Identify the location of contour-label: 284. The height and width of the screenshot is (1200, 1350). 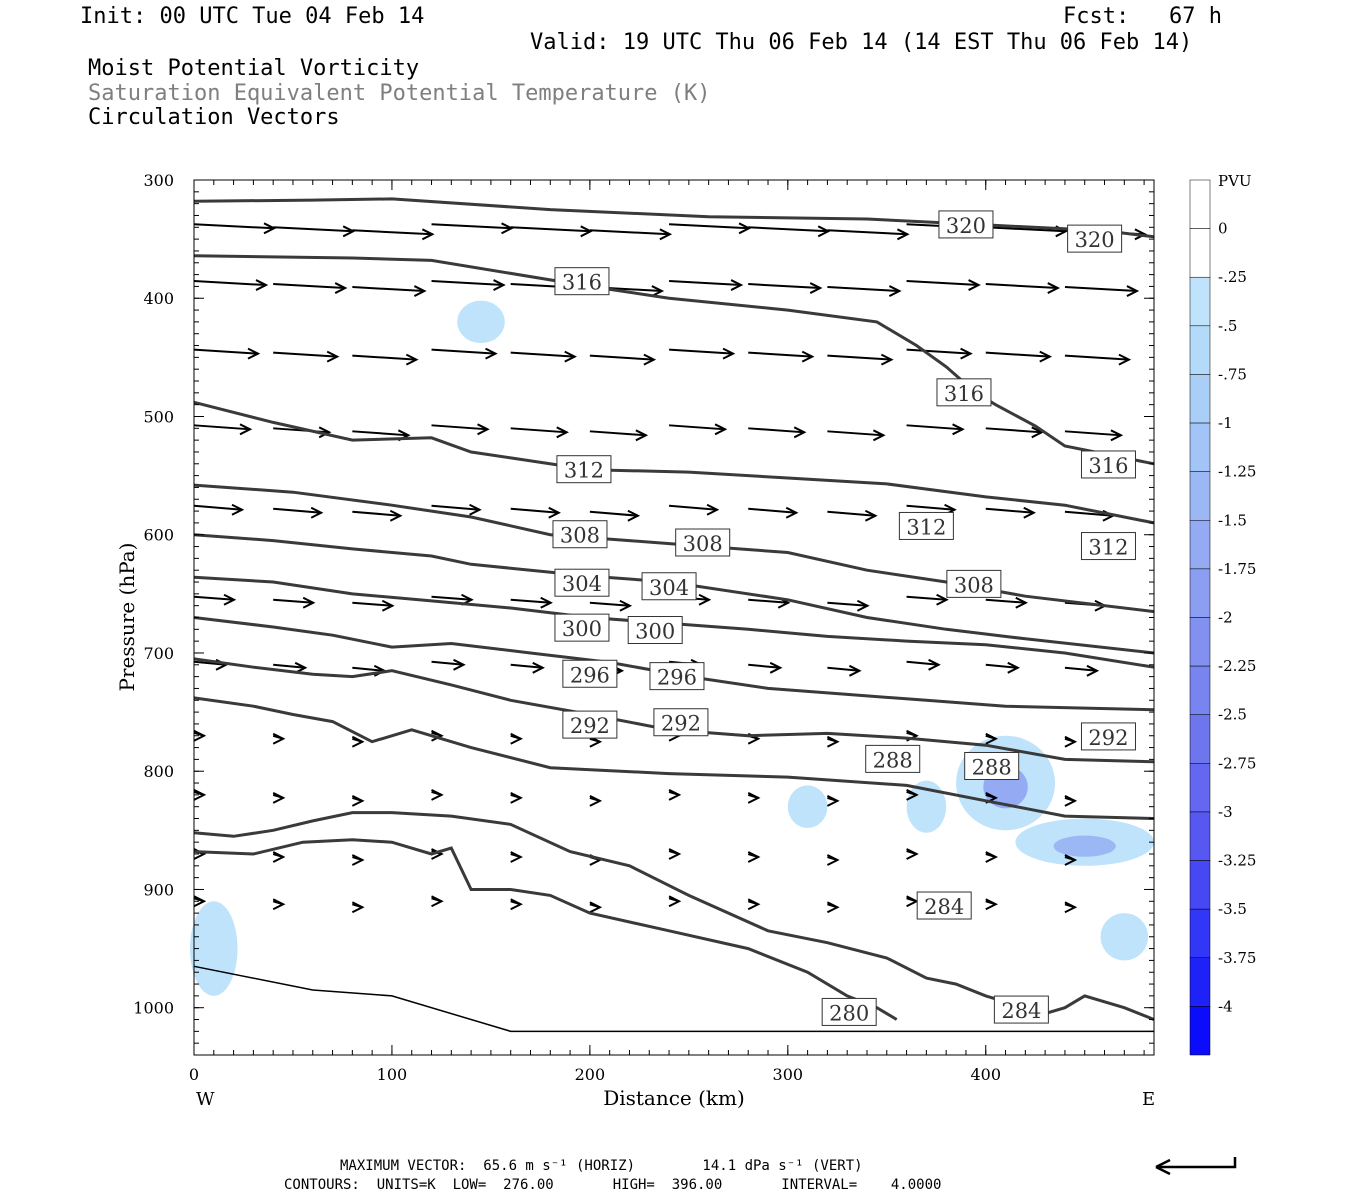
(944, 907).